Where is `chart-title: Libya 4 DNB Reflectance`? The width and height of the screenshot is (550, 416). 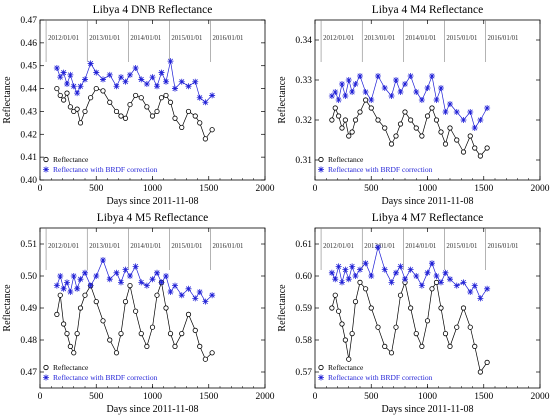
chart-title: Libya 4 DNB Reflectance is located at coordinates (153, 10).